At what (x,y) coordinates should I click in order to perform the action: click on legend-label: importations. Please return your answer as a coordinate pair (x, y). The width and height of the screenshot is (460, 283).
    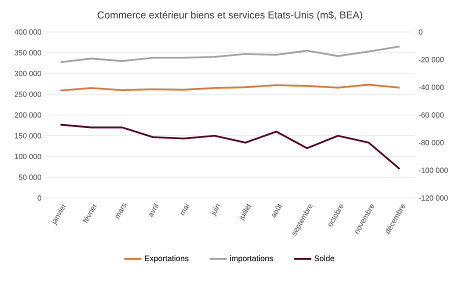
    Looking at the image, I should click on (251, 259).